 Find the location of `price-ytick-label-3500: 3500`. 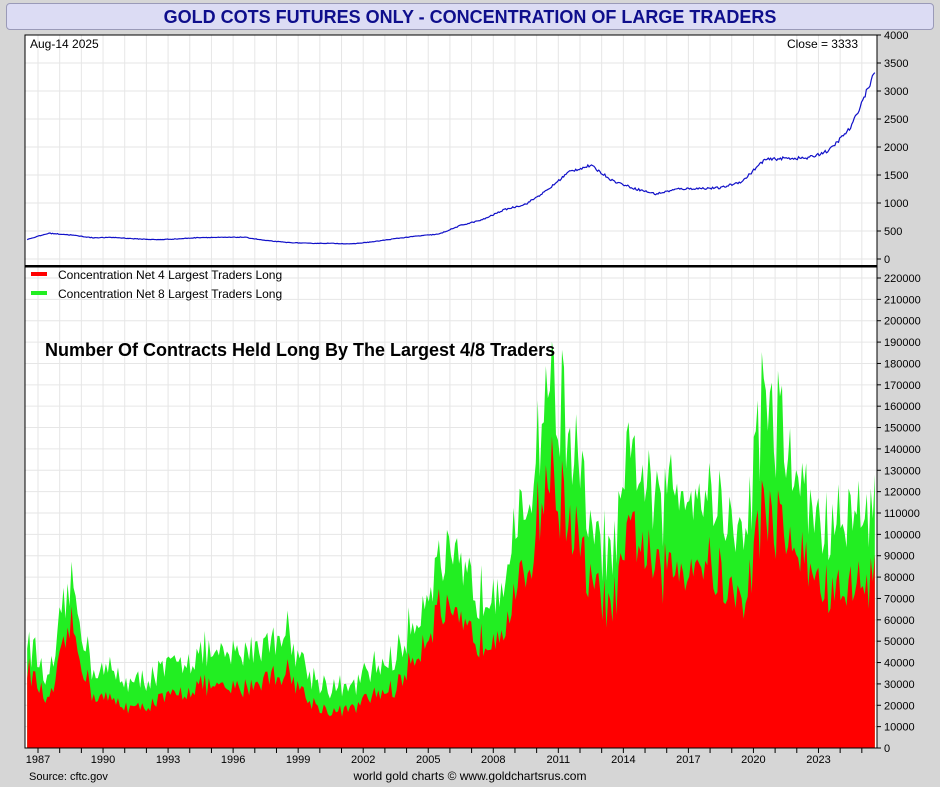

price-ytick-label-3500: 3500 is located at coordinates (896, 64).